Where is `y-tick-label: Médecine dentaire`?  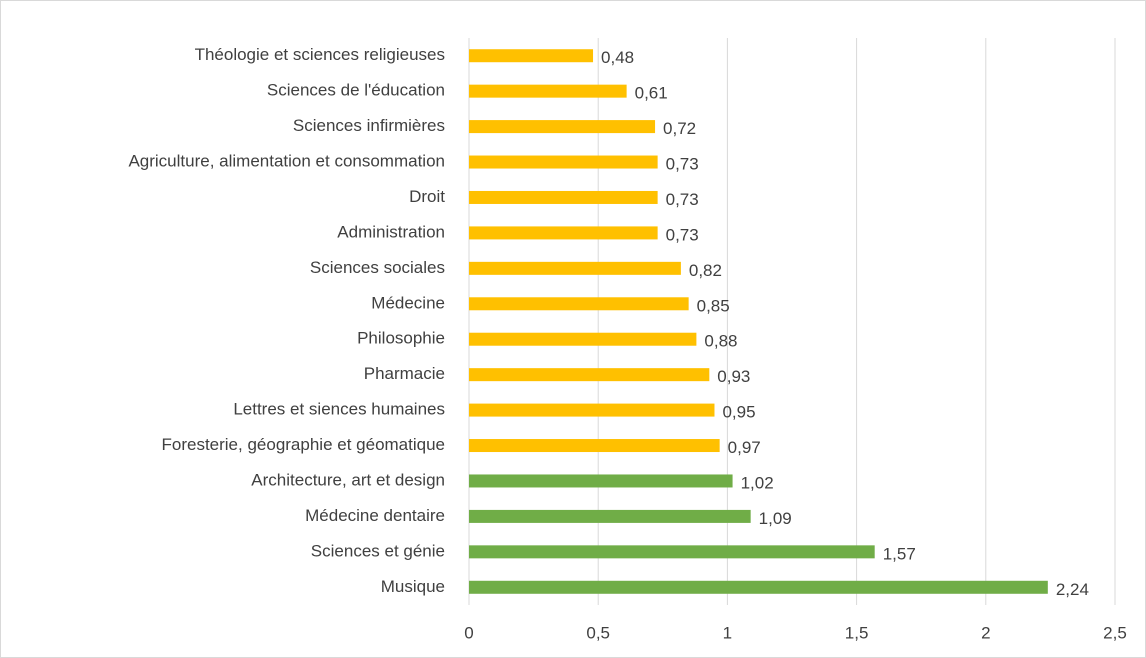 y-tick-label: Médecine dentaire is located at coordinates (375, 515).